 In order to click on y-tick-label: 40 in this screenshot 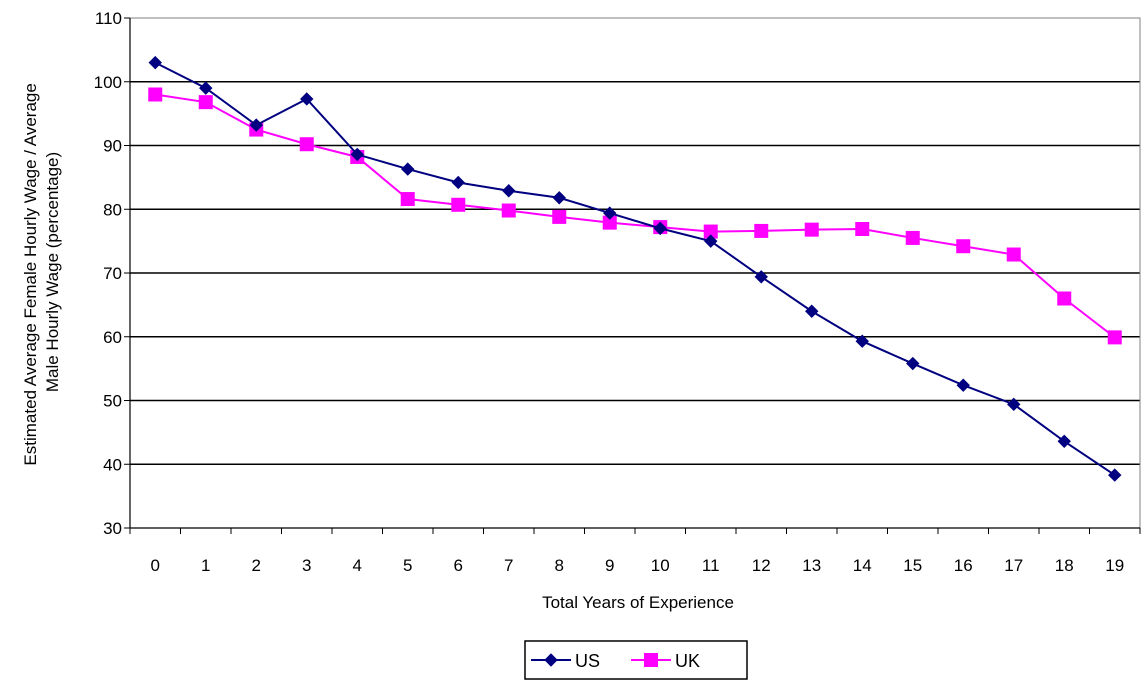, I will do `click(112, 464)`.